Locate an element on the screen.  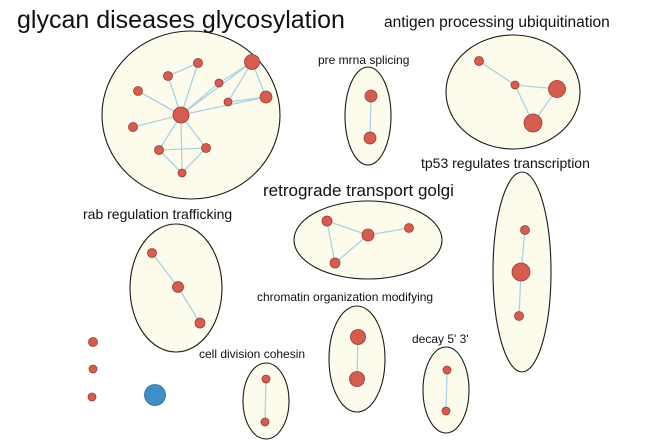
cluster-label-antigen: antigen processing ubiquitination is located at coordinates (497, 22).